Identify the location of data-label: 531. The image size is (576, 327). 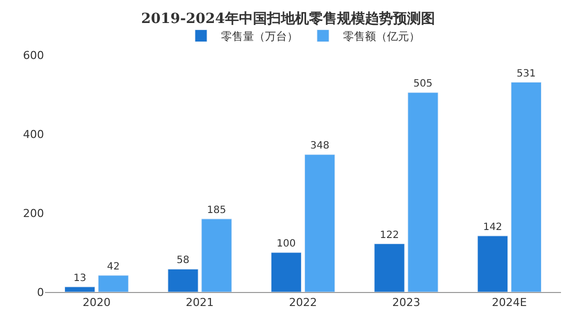
(526, 74).